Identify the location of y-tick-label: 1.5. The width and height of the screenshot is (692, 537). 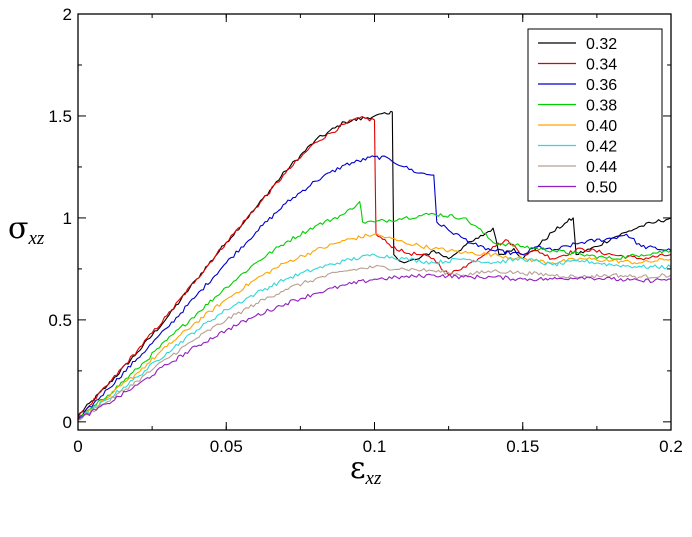
(60, 116).